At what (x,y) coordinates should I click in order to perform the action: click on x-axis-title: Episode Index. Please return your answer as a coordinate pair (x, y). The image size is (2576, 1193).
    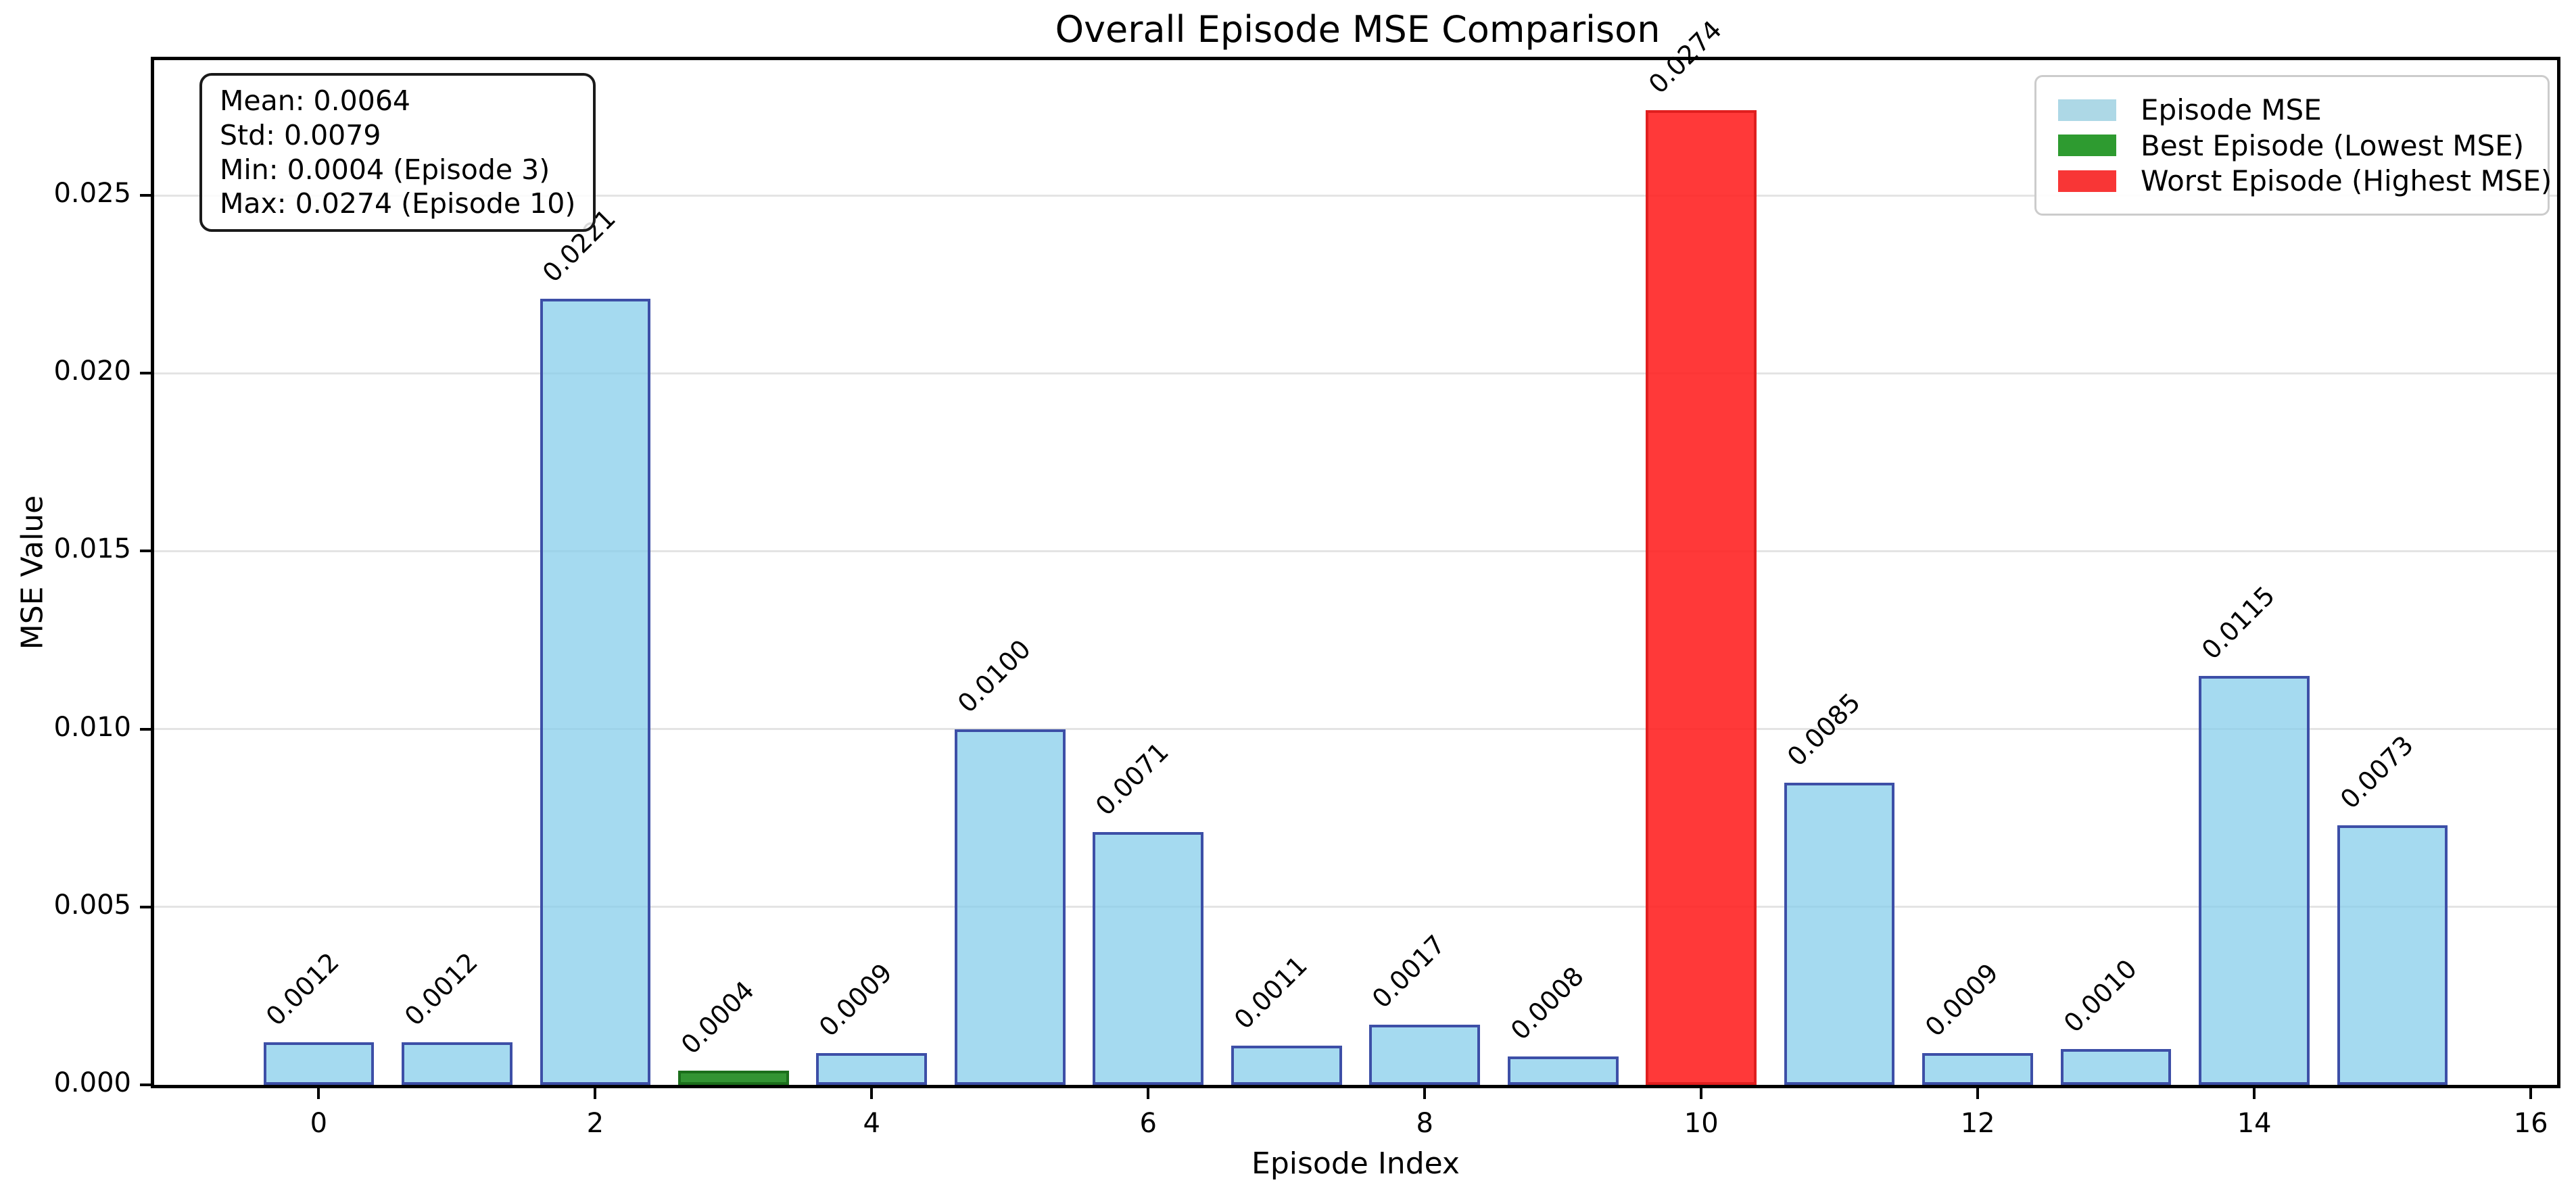
    Looking at the image, I should click on (1355, 1163).